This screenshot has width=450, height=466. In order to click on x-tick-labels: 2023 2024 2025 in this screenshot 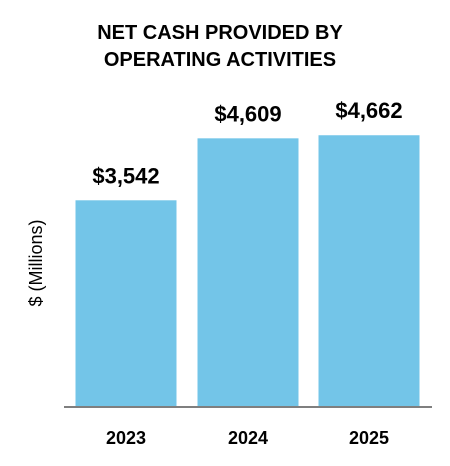, I will do `click(247, 438)`.